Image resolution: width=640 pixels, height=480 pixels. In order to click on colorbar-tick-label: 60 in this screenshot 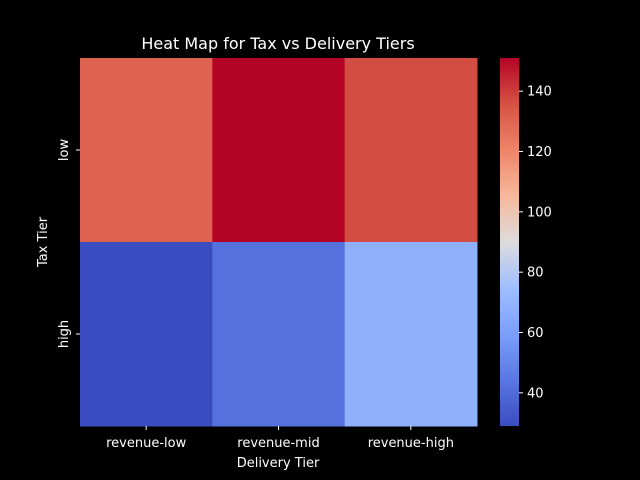, I will do `click(535, 333)`.